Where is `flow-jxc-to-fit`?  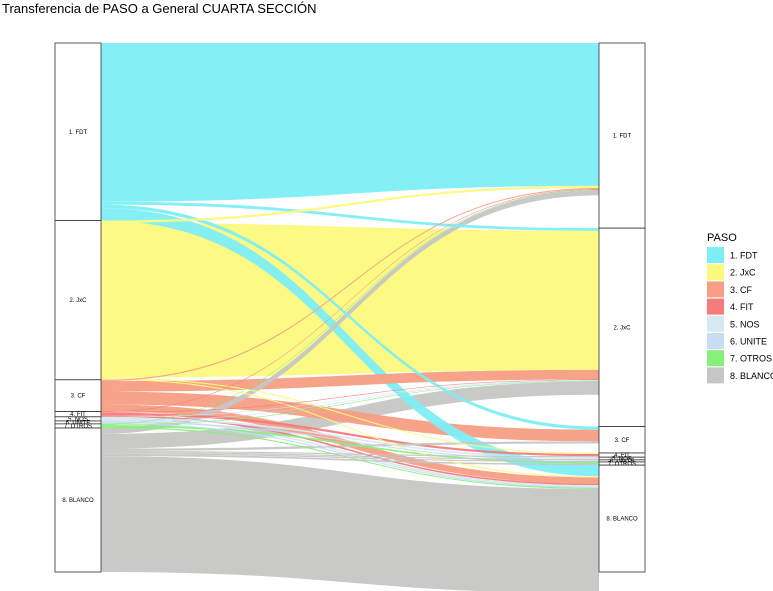
flow-jxc-to-fit is located at coordinates (350, 416).